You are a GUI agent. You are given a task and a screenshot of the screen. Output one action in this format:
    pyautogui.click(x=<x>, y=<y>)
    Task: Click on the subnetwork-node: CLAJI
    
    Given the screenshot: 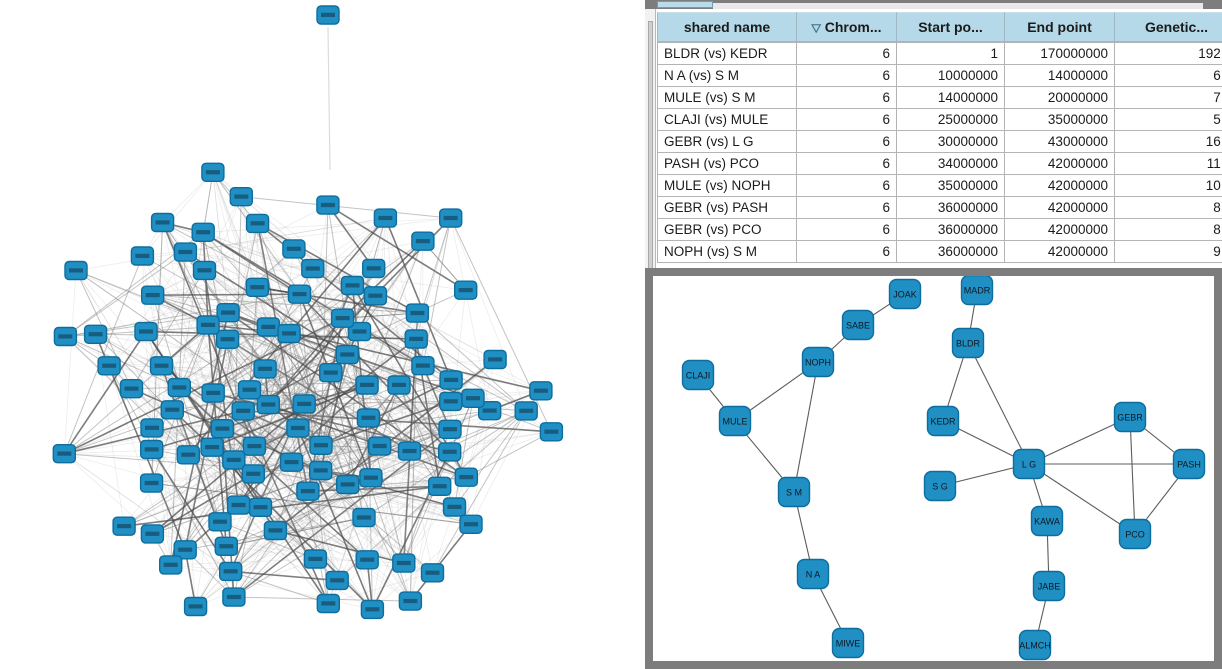 What is the action you would take?
    pyautogui.click(x=698, y=375)
    